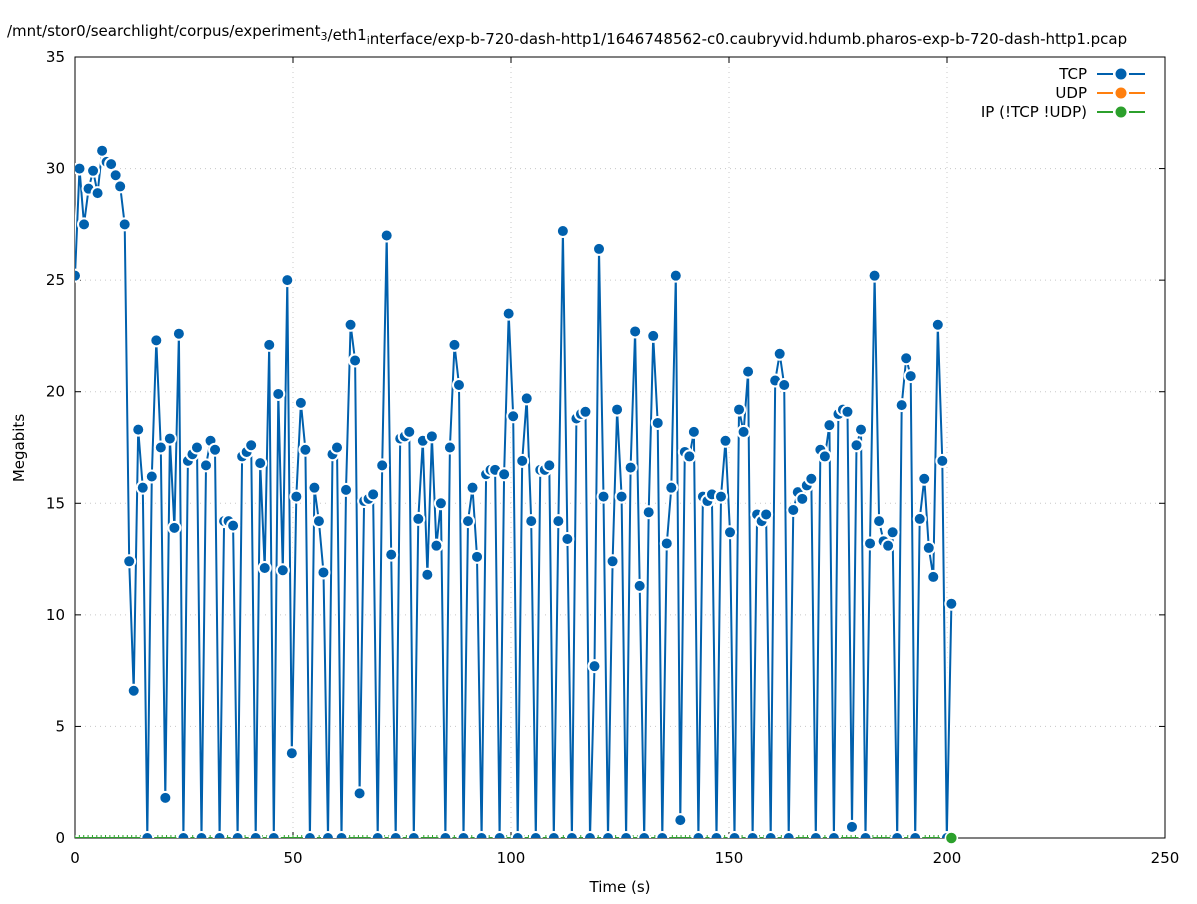  Describe the element at coordinates (292, 858) in the screenshot. I see `x-tick-label: 50` at that location.